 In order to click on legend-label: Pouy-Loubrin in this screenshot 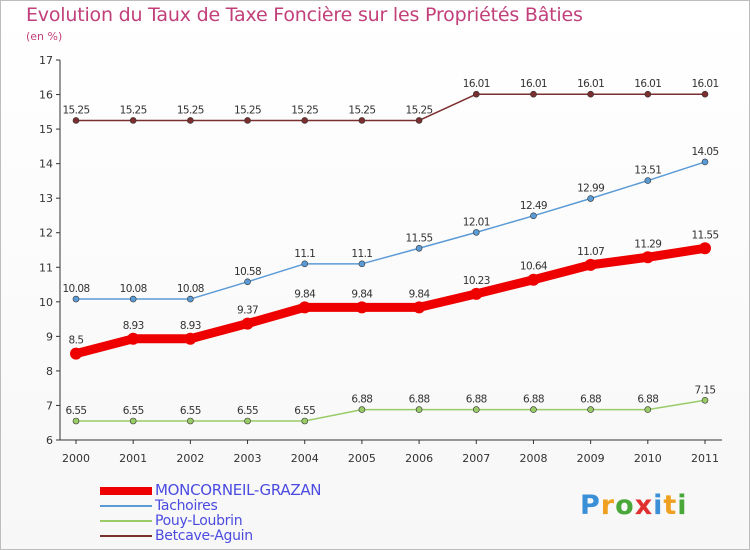, I will do `click(199, 521)`.